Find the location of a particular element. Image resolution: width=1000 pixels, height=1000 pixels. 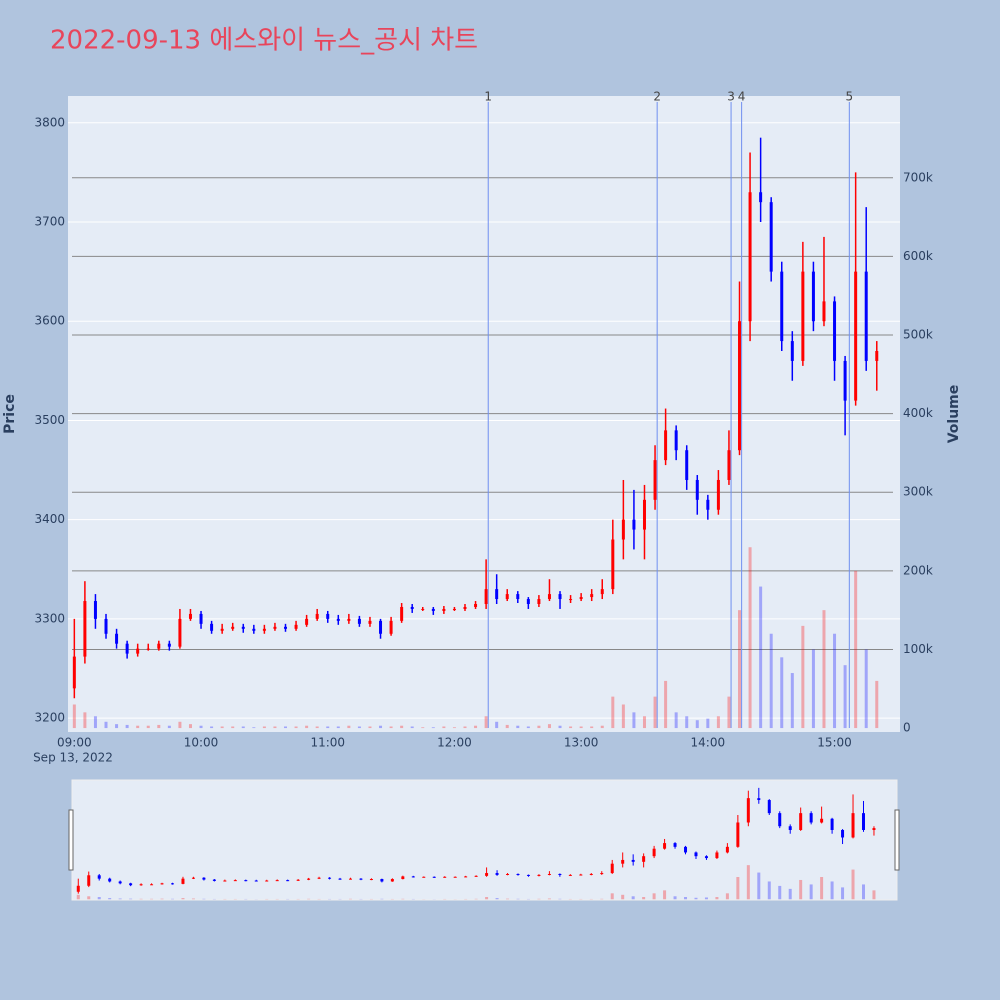

y-axis-title: Price is located at coordinates (10, 414).